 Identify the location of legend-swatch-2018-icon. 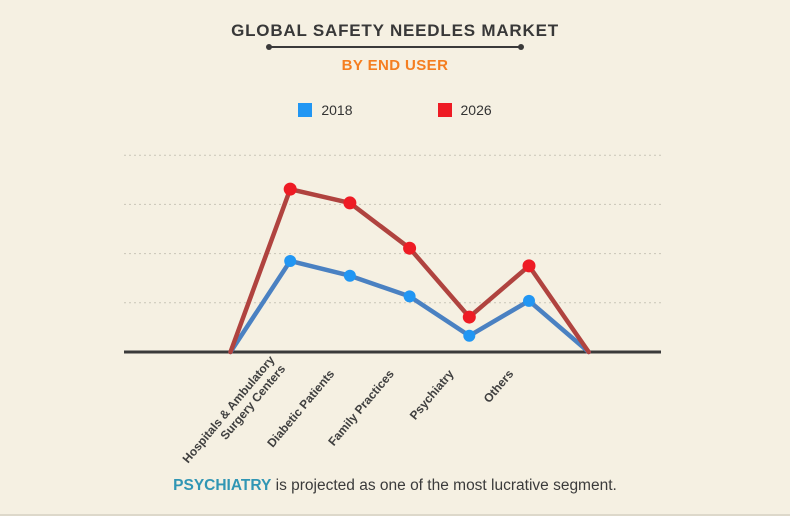
(305, 110).